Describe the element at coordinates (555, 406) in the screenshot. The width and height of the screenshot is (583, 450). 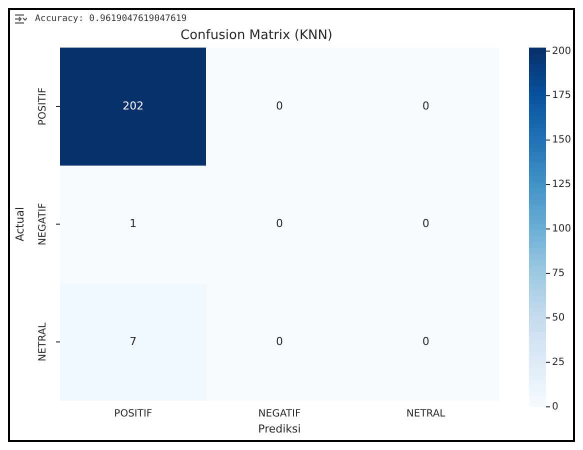
I see `color-bar-label: 0` at that location.